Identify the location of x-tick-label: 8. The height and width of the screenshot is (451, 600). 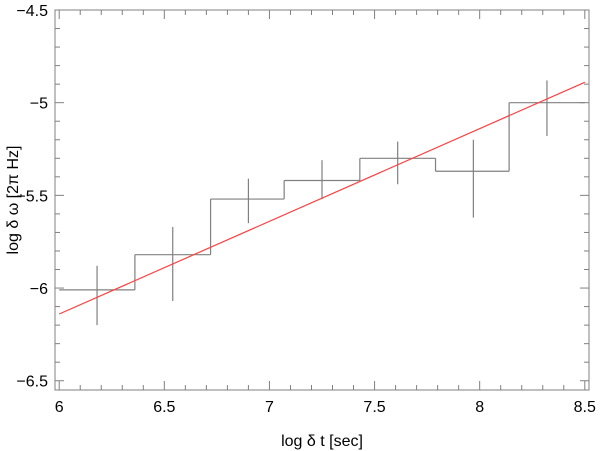
(479, 407).